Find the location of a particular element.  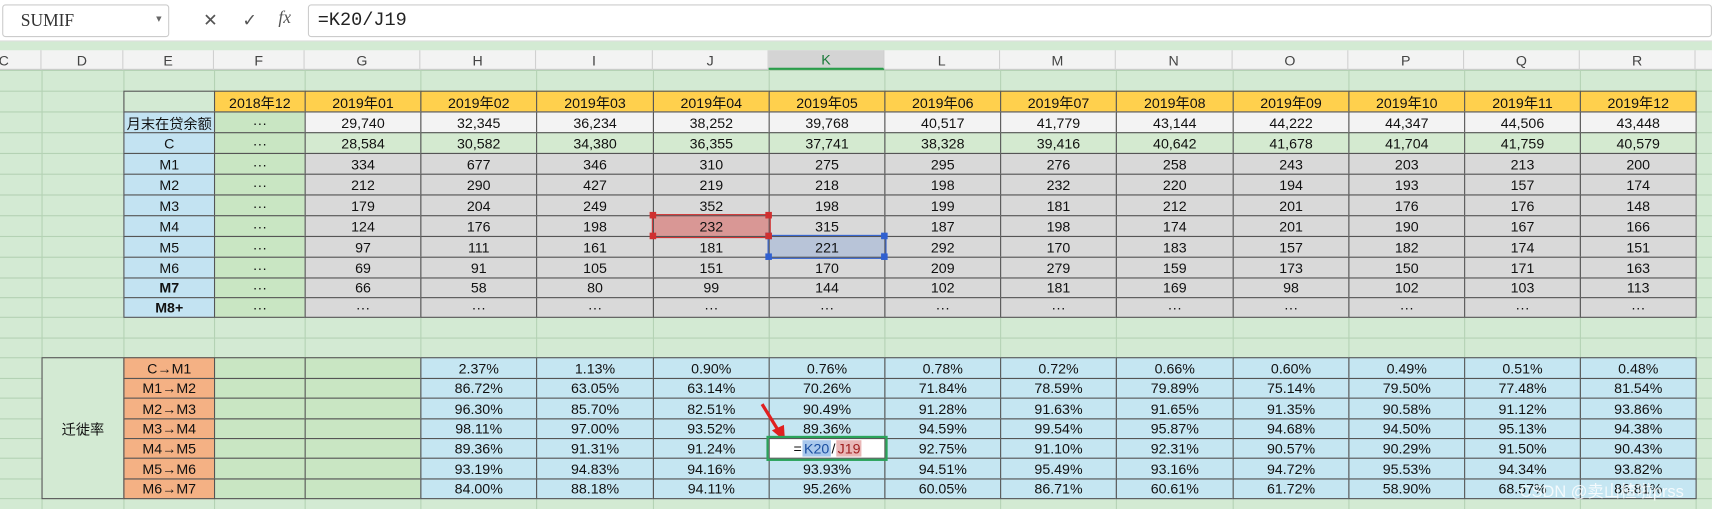

cell: 60.61% is located at coordinates (1174, 489).